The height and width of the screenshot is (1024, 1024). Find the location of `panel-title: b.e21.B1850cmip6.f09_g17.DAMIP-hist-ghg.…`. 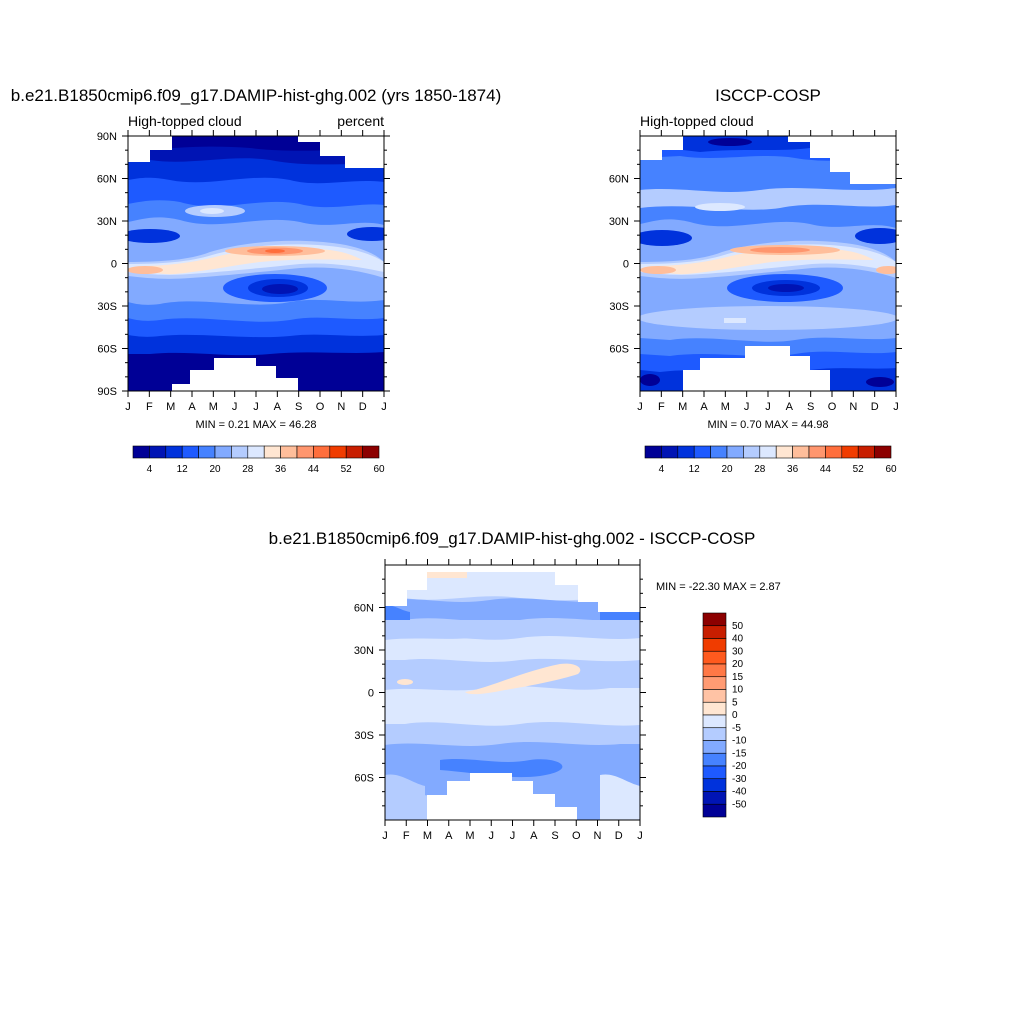

panel-title: b.e21.B1850cmip6.f09_g17.DAMIP-hist-ghg.… is located at coordinates (512, 538).